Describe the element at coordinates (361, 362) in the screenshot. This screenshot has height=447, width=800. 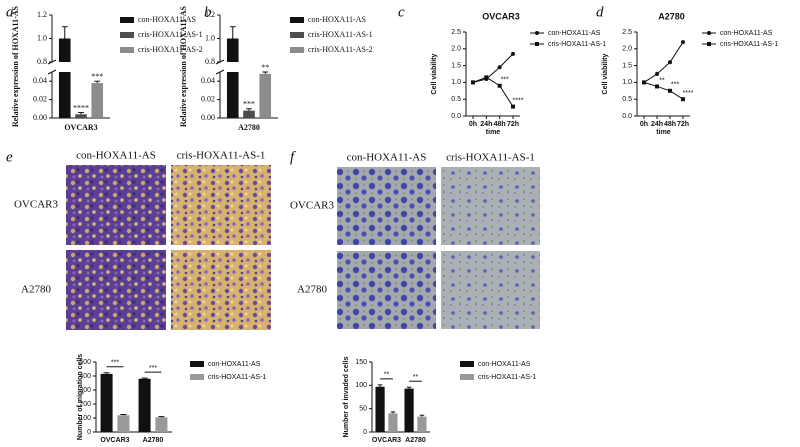
I see `y-tick-label: 150` at that location.